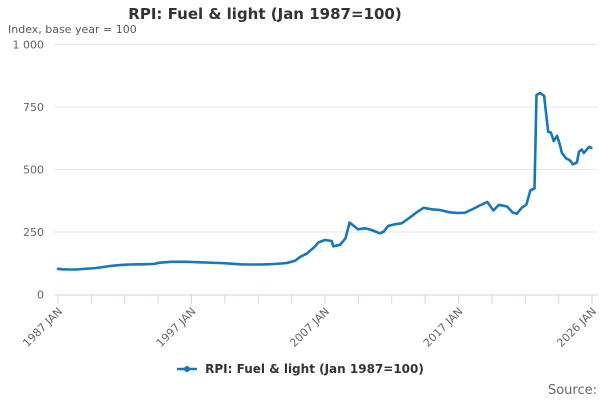  Describe the element at coordinates (33, 170) in the screenshot. I see `y-axis-tick-label: 500` at that location.